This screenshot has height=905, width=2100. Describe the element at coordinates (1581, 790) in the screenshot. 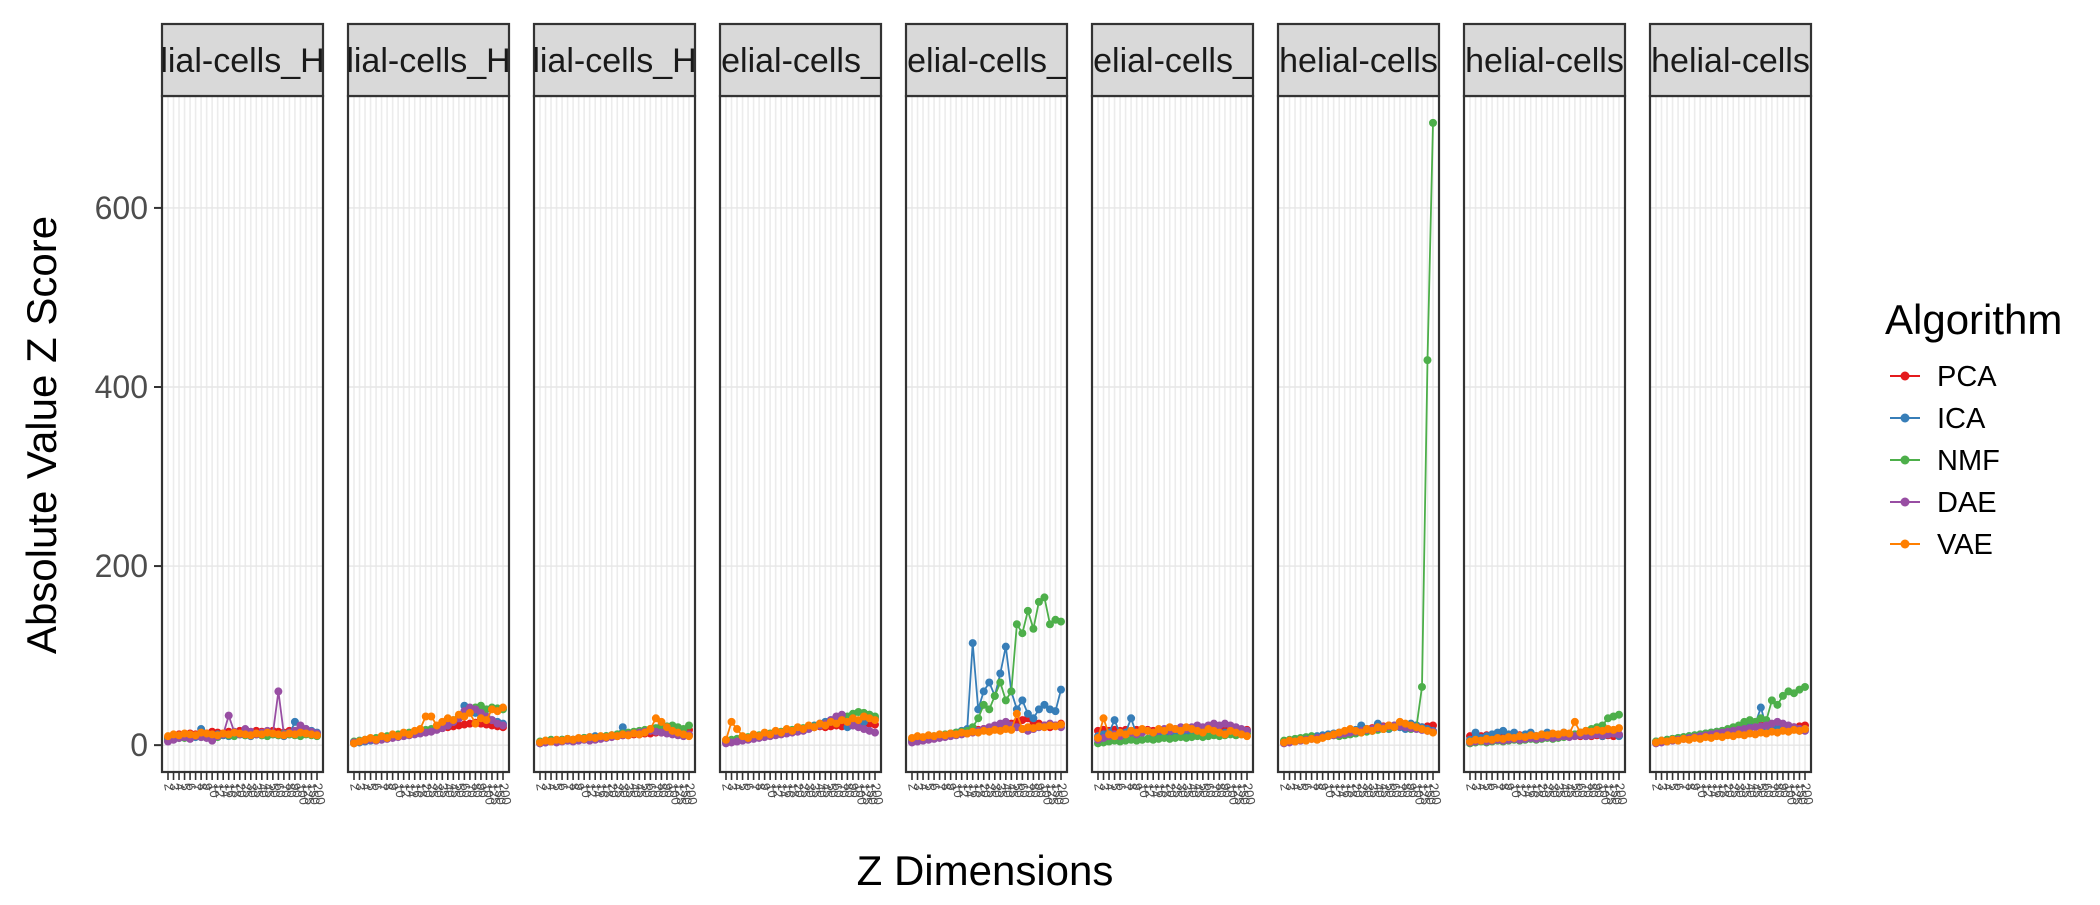

I see `x-tick-label: 60` at that location.